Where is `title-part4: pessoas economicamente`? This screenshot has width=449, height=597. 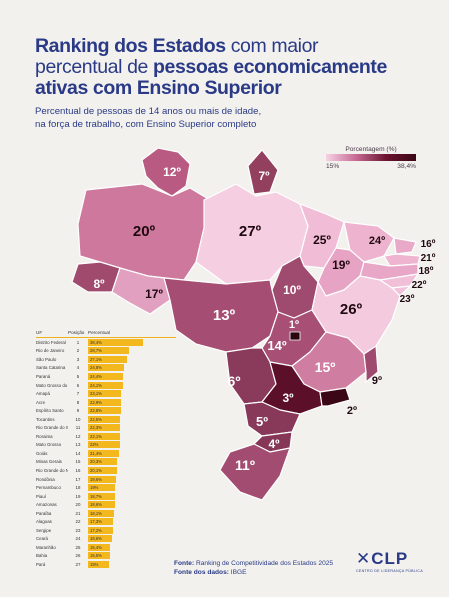 title-part4: pessoas economicamente is located at coordinates (270, 67).